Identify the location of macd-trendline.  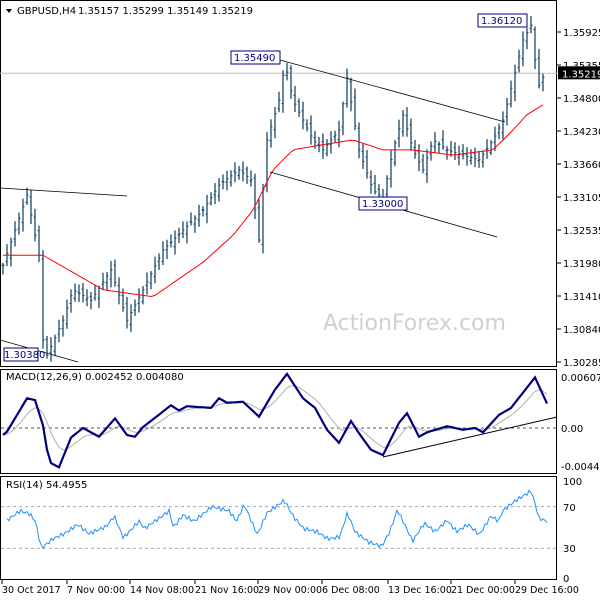
(470, 437).